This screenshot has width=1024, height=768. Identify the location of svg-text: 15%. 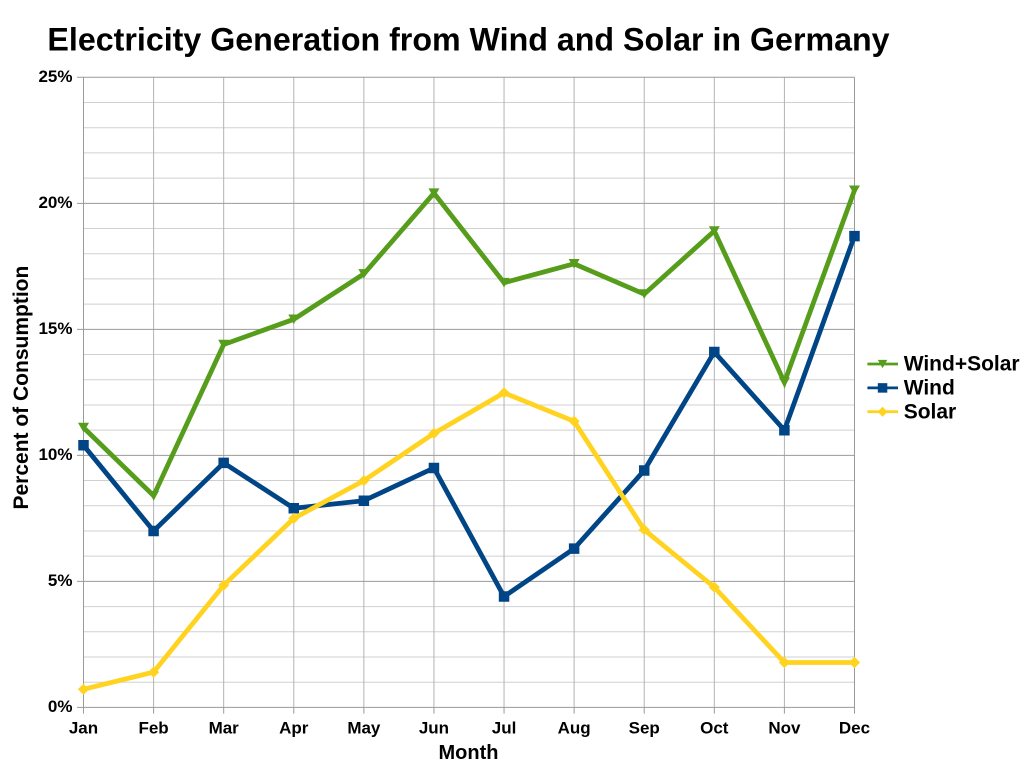
(55, 328).